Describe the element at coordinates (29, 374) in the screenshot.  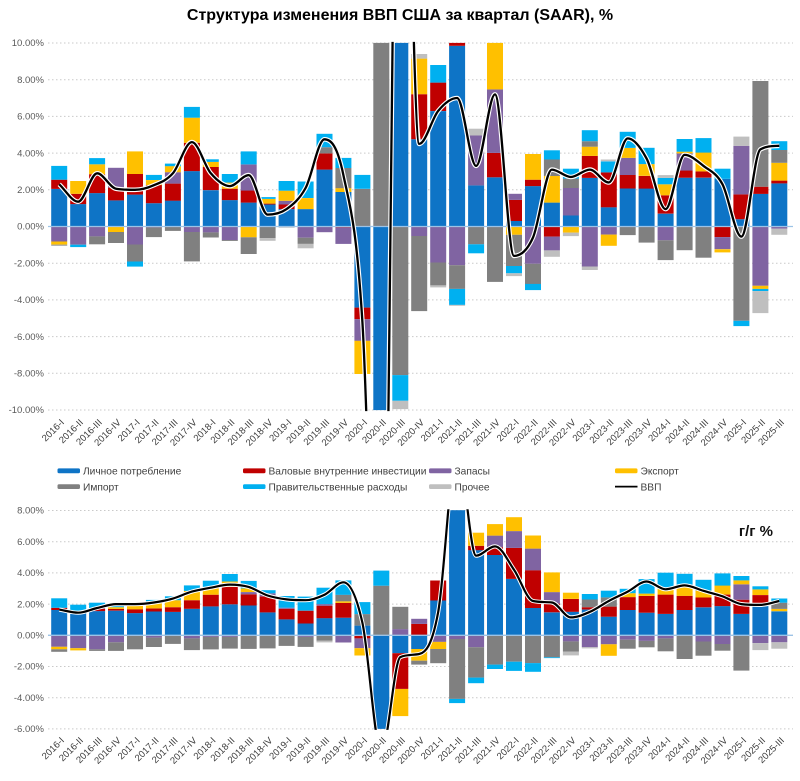
I see `svg-text: -8.00%` at that location.